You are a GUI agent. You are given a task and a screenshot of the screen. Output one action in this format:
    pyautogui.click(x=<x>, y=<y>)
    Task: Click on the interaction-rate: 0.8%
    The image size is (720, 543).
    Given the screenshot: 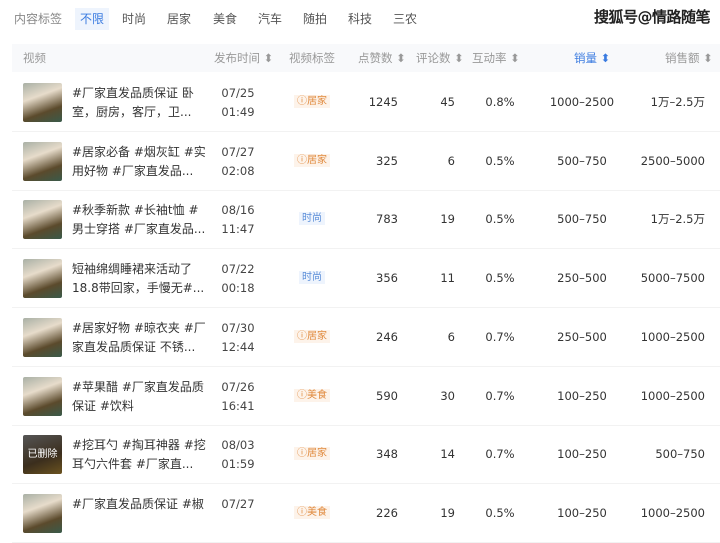 What is the action you would take?
    pyautogui.click(x=500, y=102)
    